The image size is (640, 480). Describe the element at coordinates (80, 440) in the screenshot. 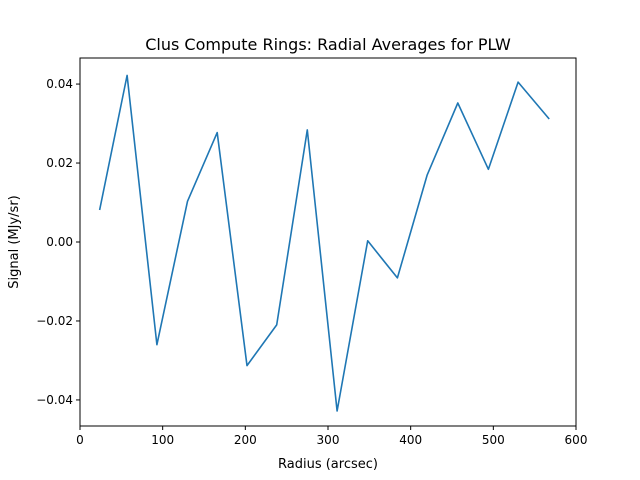

I see `x-tick-label: 0` at that location.